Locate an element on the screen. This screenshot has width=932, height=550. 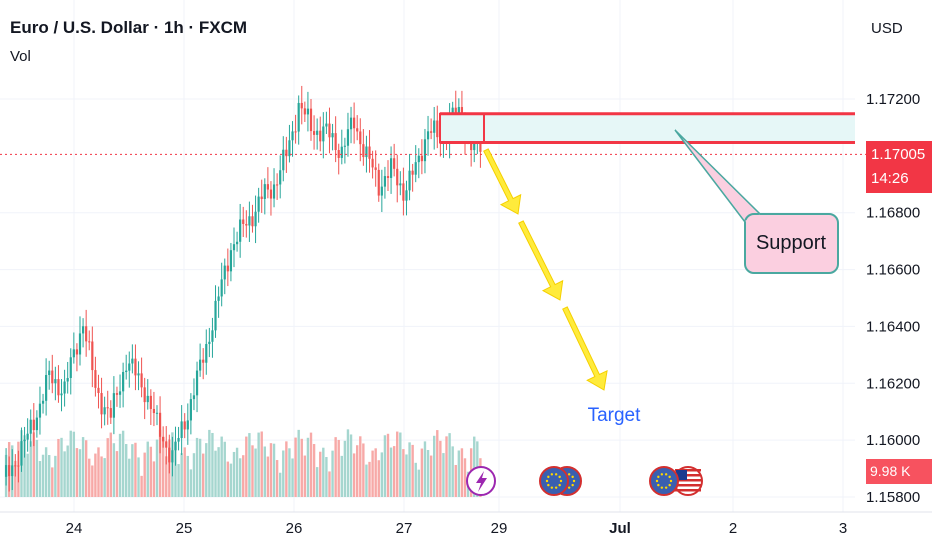
support-callout: Support is located at coordinates (756, 201).